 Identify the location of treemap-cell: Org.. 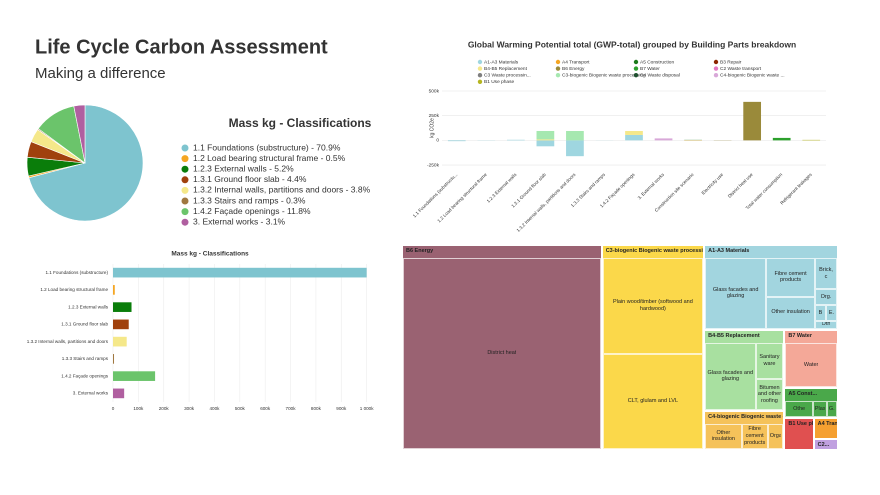
(826, 297).